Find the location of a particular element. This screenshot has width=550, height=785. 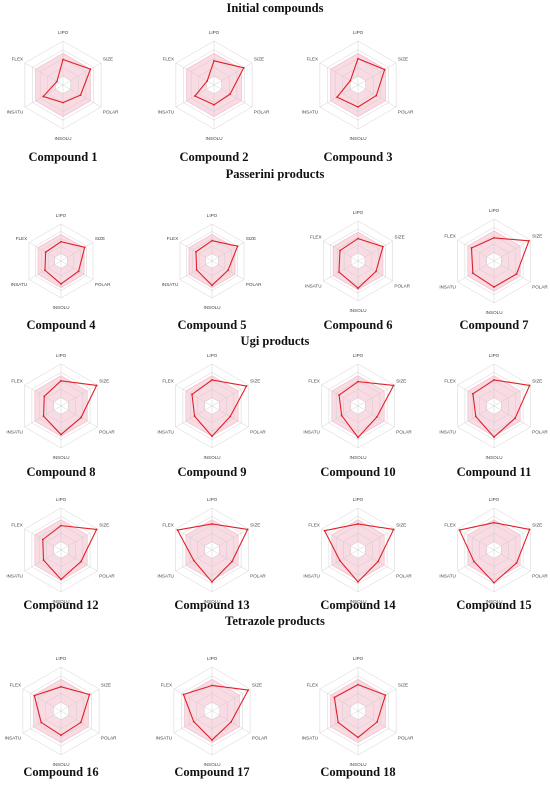

radar-chart-4: LIPO SIZE POLAR INSOLU INSATU FLEX is located at coordinates (61, 261).